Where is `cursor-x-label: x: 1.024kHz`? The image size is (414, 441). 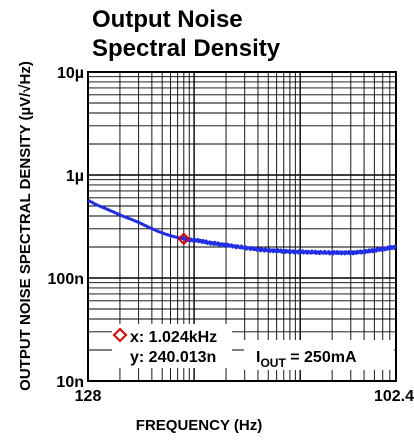 cursor-x-label: x: 1.024kHz is located at coordinates (173, 337).